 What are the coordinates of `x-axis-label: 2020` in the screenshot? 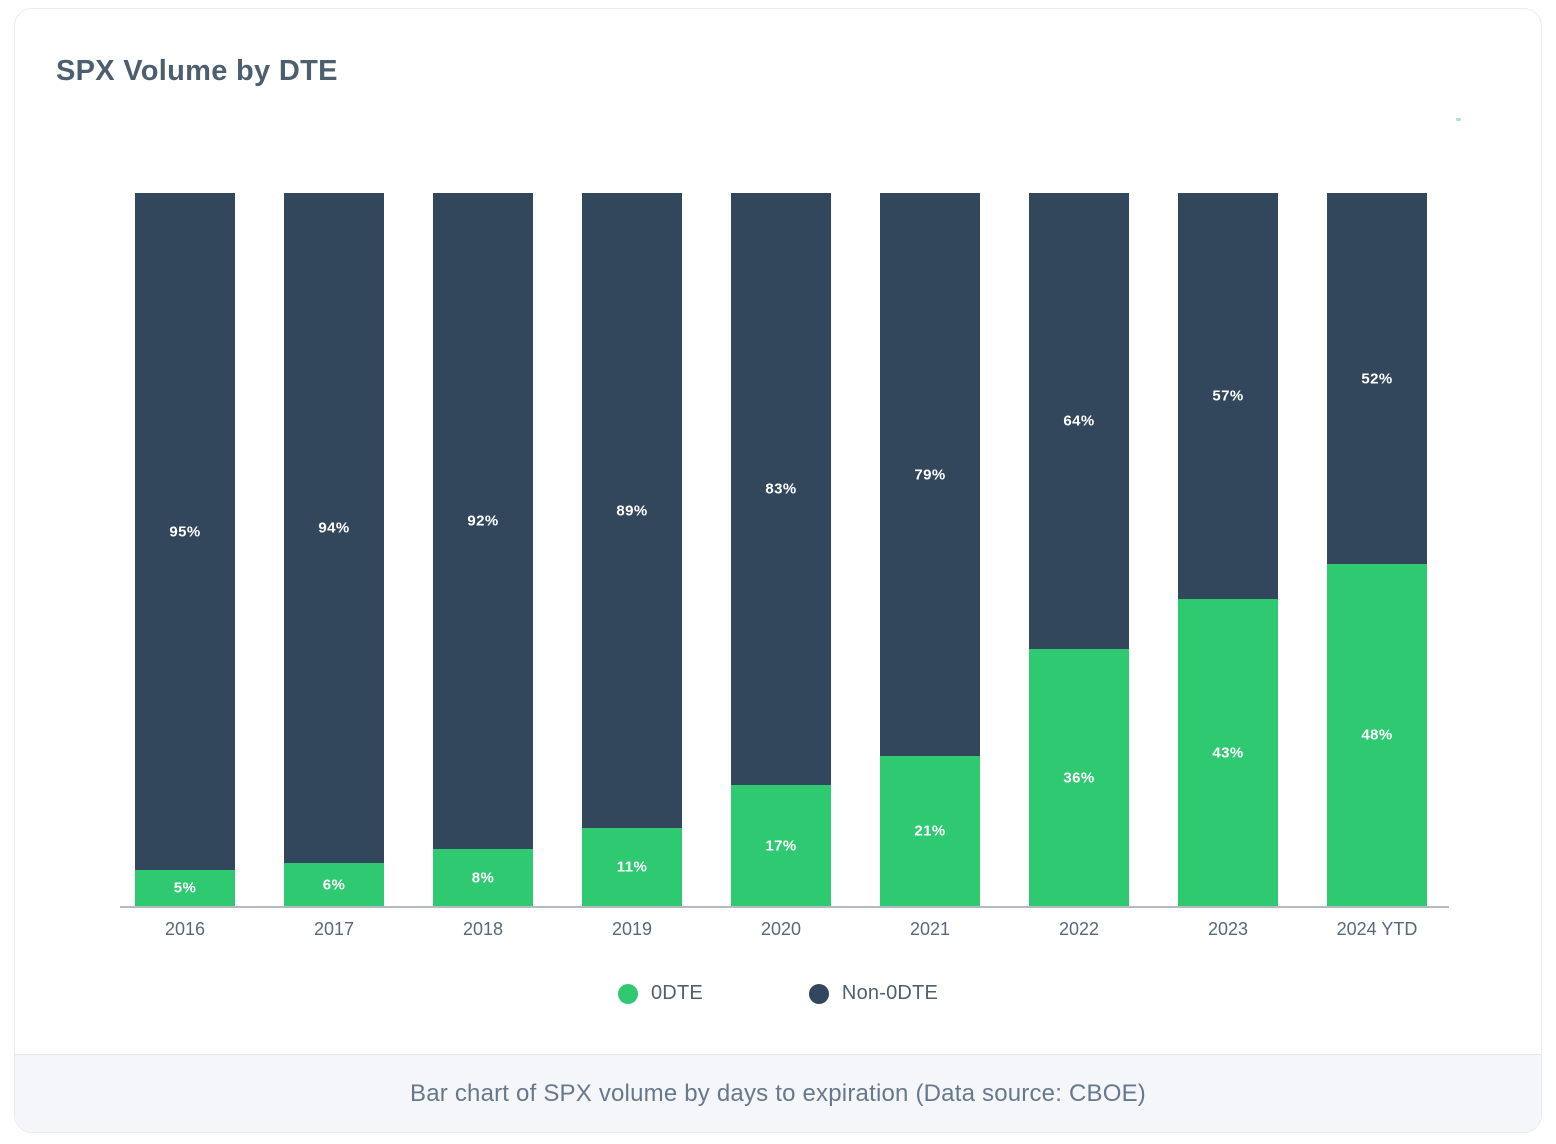 It's located at (781, 929).